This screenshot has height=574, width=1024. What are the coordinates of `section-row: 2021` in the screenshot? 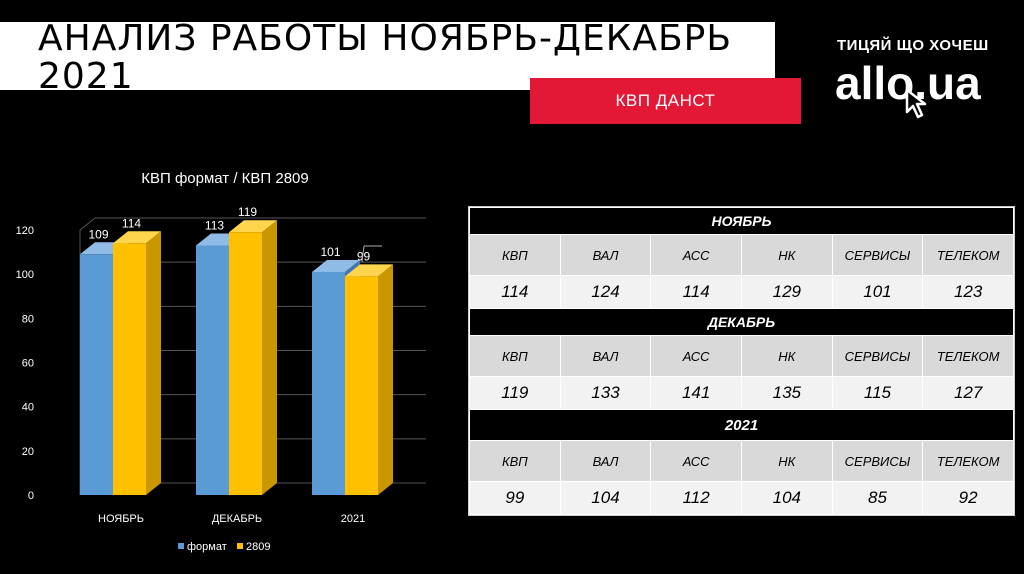 It's located at (741, 425).